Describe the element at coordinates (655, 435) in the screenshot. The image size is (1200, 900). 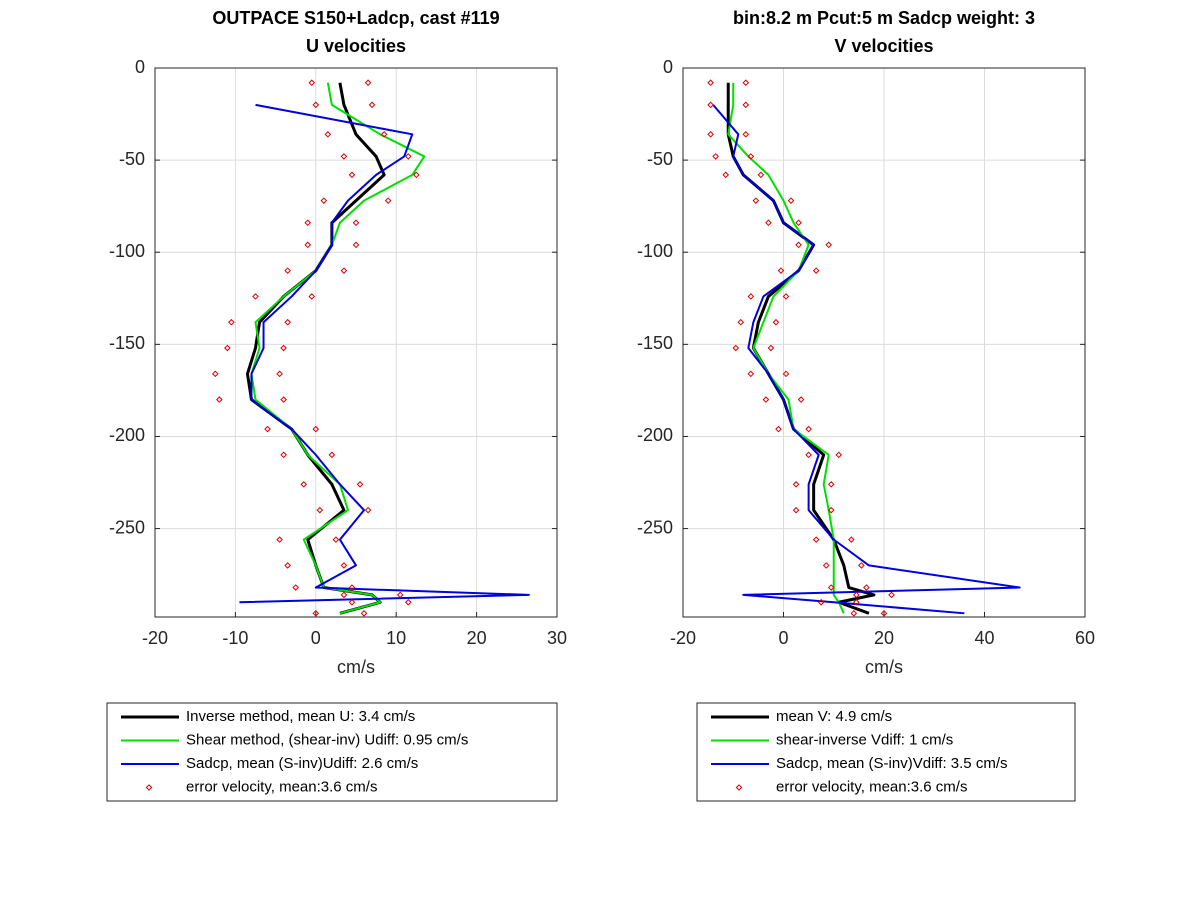
I see `y-tick-label: -200` at that location.